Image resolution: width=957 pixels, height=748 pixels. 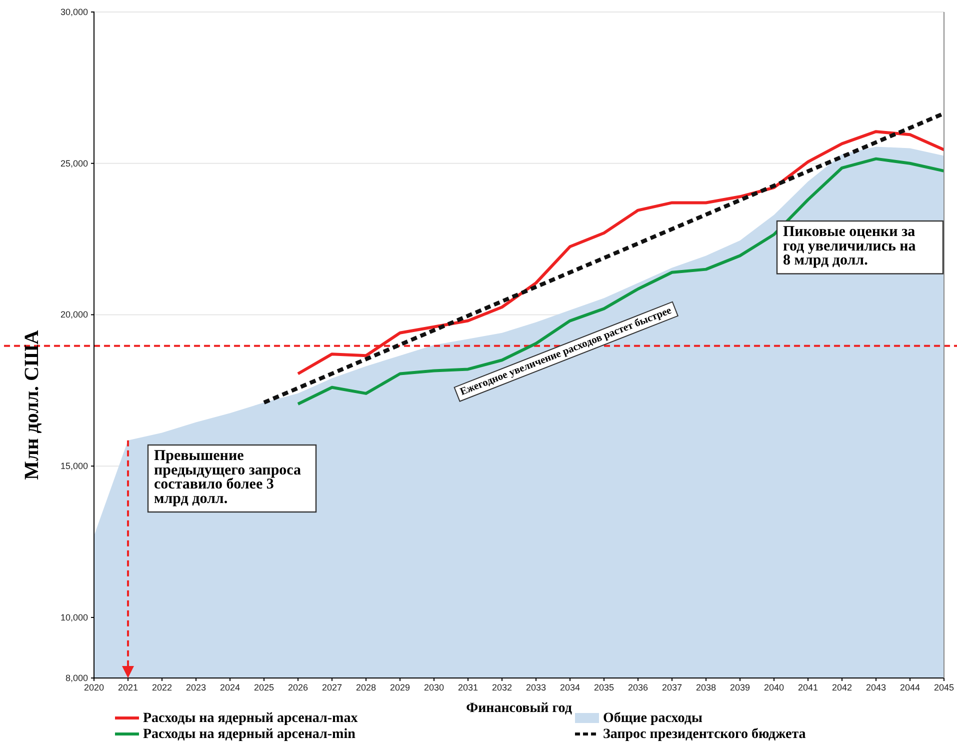 What do you see at coordinates (74, 163) in the screenshot?
I see `y-tick-label: 25,000` at bounding box center [74, 163].